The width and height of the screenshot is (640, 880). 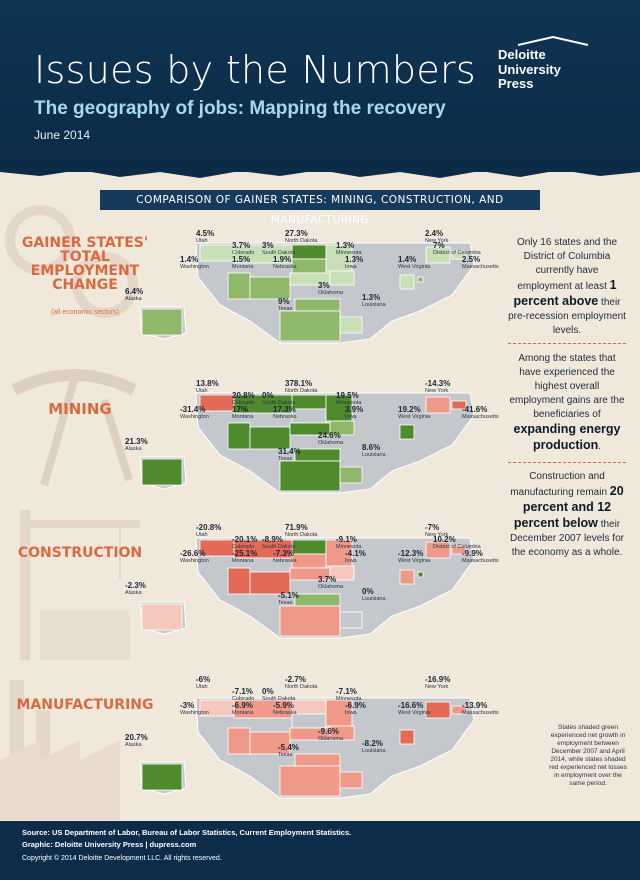 I want to click on state-value: 1.3%, so click(x=345, y=245).